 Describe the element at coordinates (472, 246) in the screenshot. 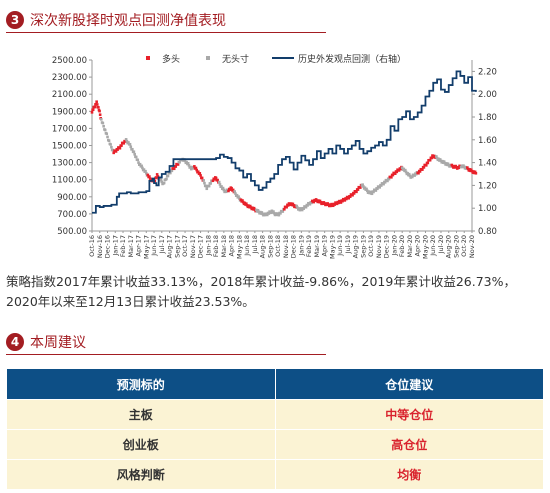

I see `x-tick-label: Nov-20` at that location.